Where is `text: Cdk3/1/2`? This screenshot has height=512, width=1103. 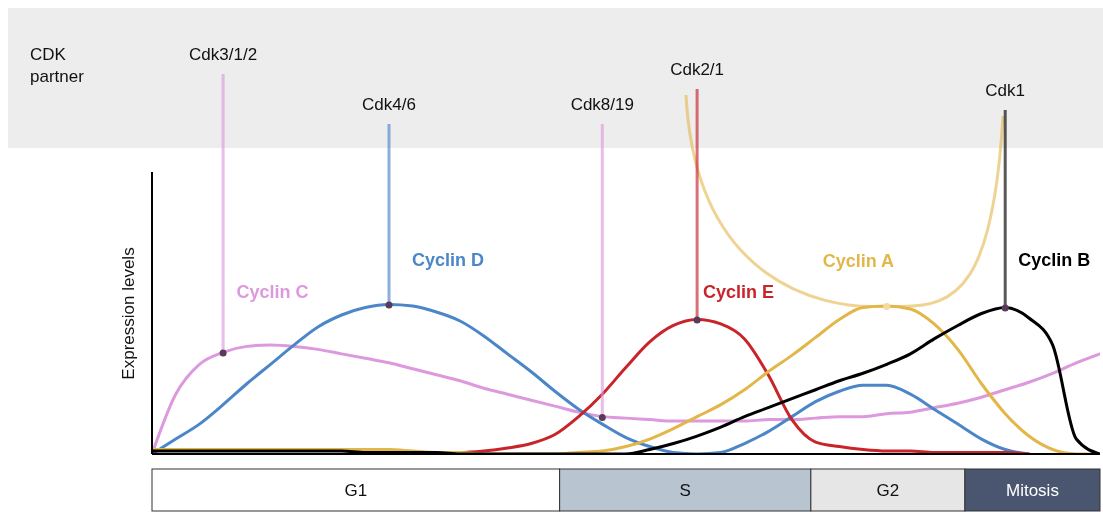
text: Cdk3/1/2 is located at coordinates (223, 54).